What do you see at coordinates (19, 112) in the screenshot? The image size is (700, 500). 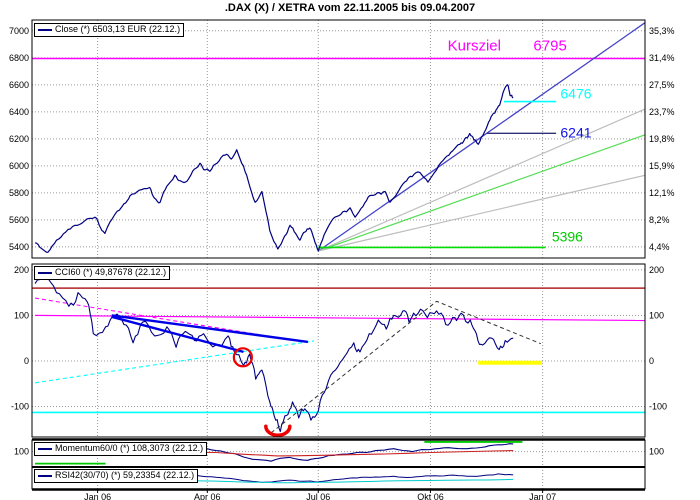 I see `price-y-axis-label-left: 6400` at bounding box center [19, 112].